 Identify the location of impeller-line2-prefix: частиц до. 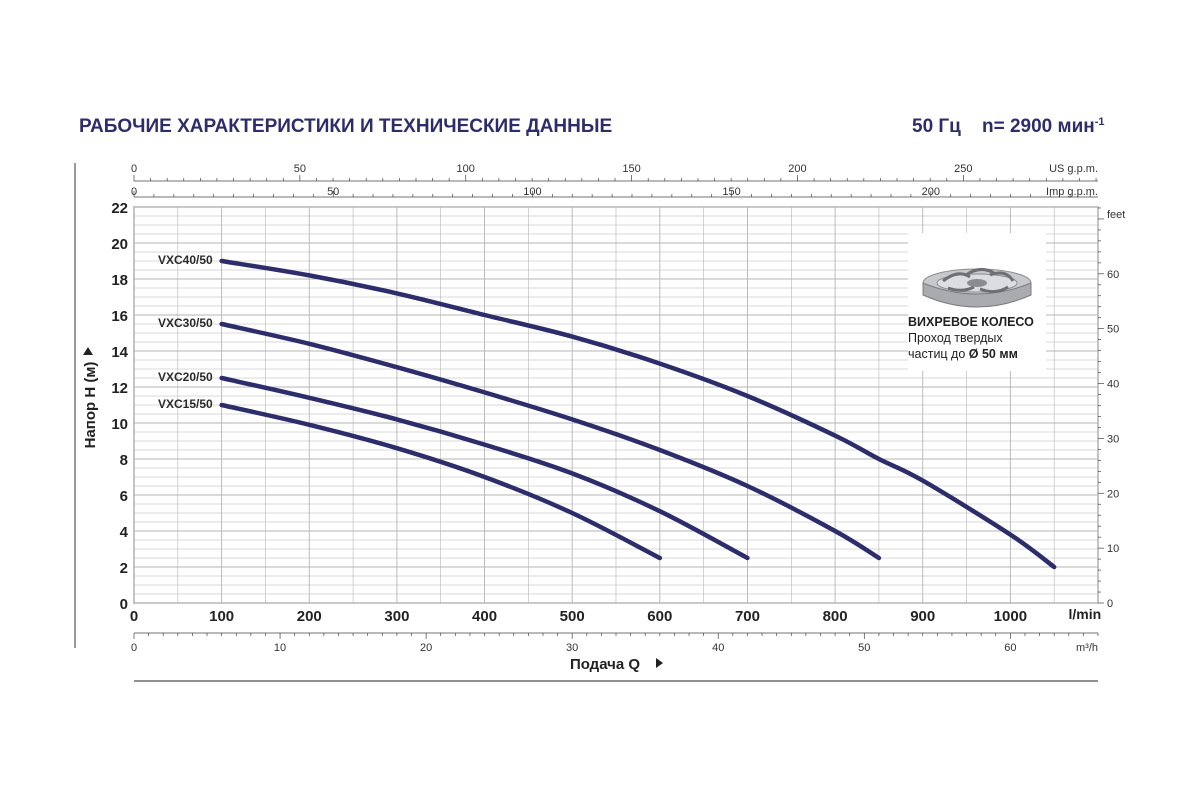
(938, 354).